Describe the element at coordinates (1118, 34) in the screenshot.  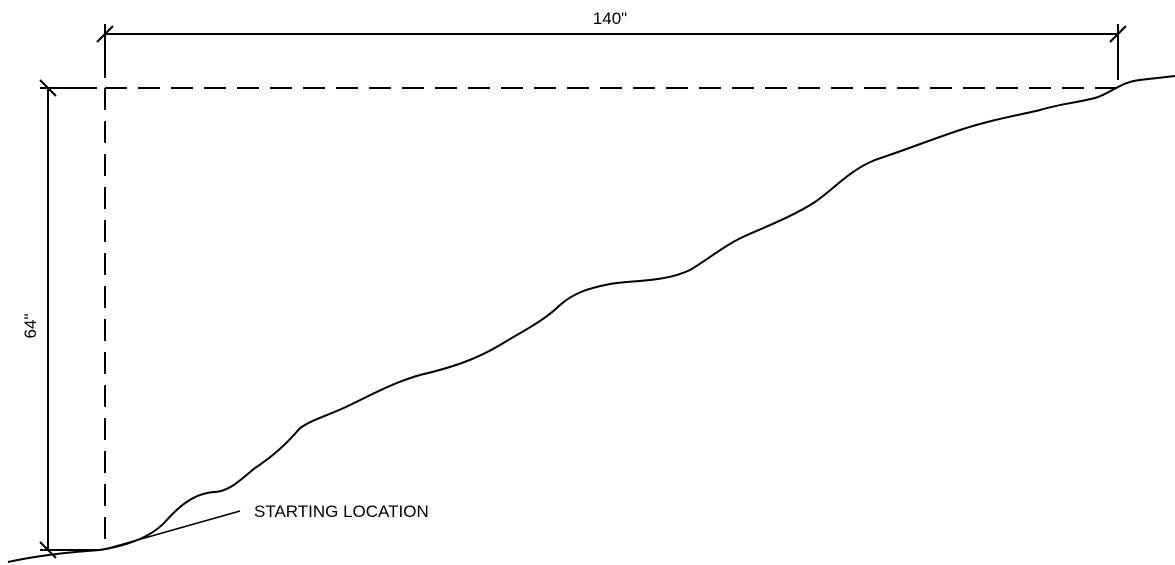
I see `horizontal-tick-right` at that location.